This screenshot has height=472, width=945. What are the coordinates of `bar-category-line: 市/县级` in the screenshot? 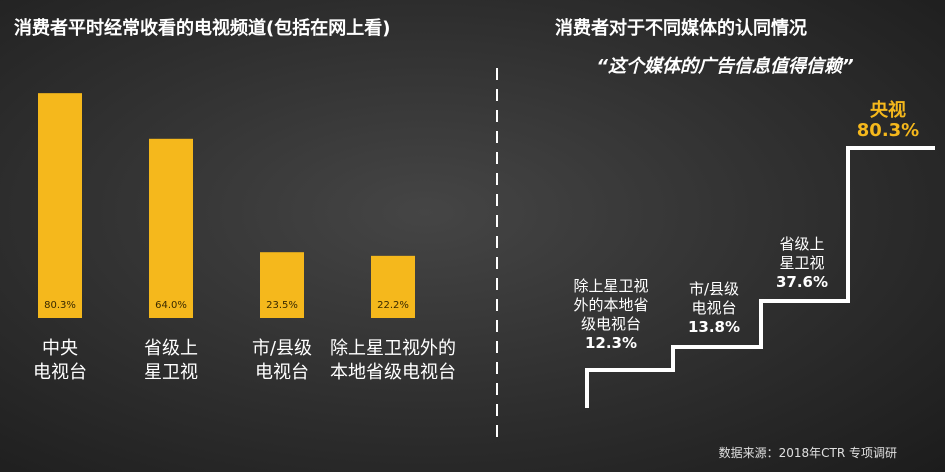 It's located at (282, 348).